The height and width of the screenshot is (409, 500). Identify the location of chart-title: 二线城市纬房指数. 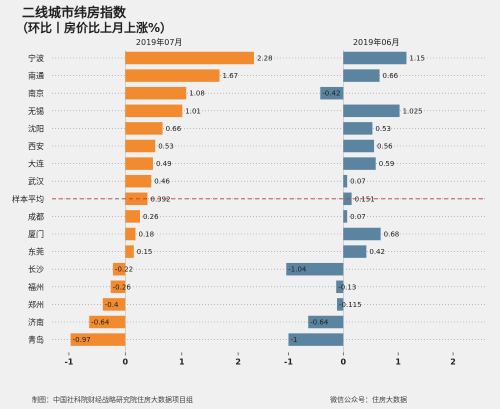
(74, 13).